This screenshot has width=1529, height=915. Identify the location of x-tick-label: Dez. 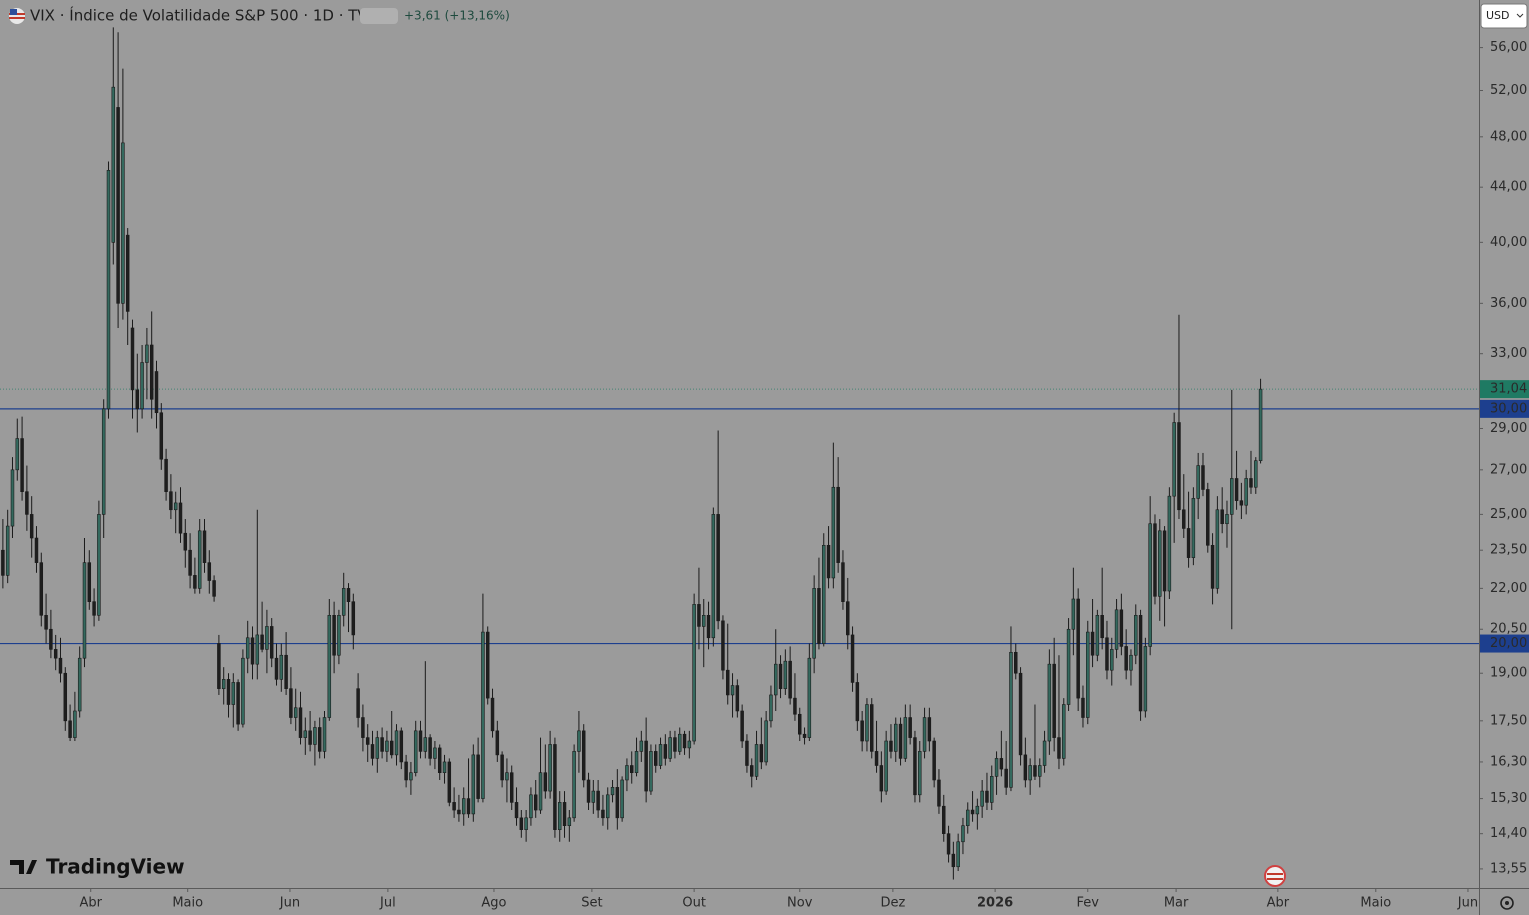
(892, 903).